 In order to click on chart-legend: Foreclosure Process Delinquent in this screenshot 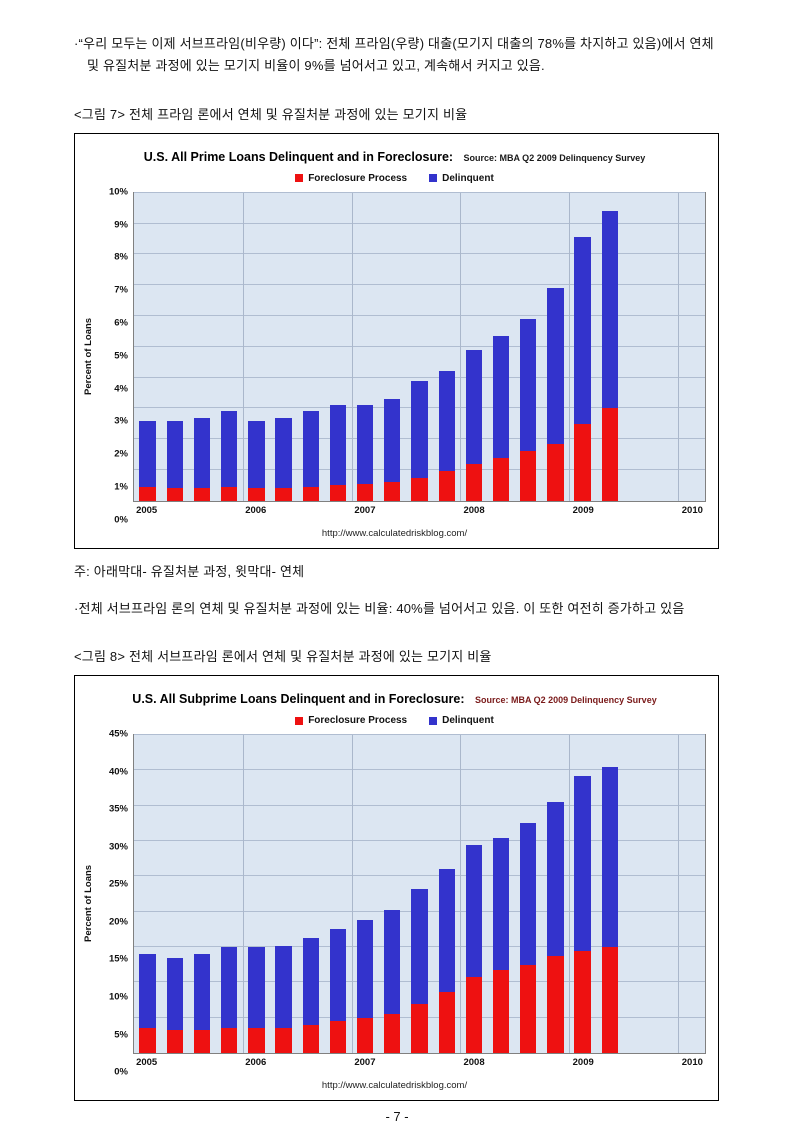, I will do `click(394, 720)`.